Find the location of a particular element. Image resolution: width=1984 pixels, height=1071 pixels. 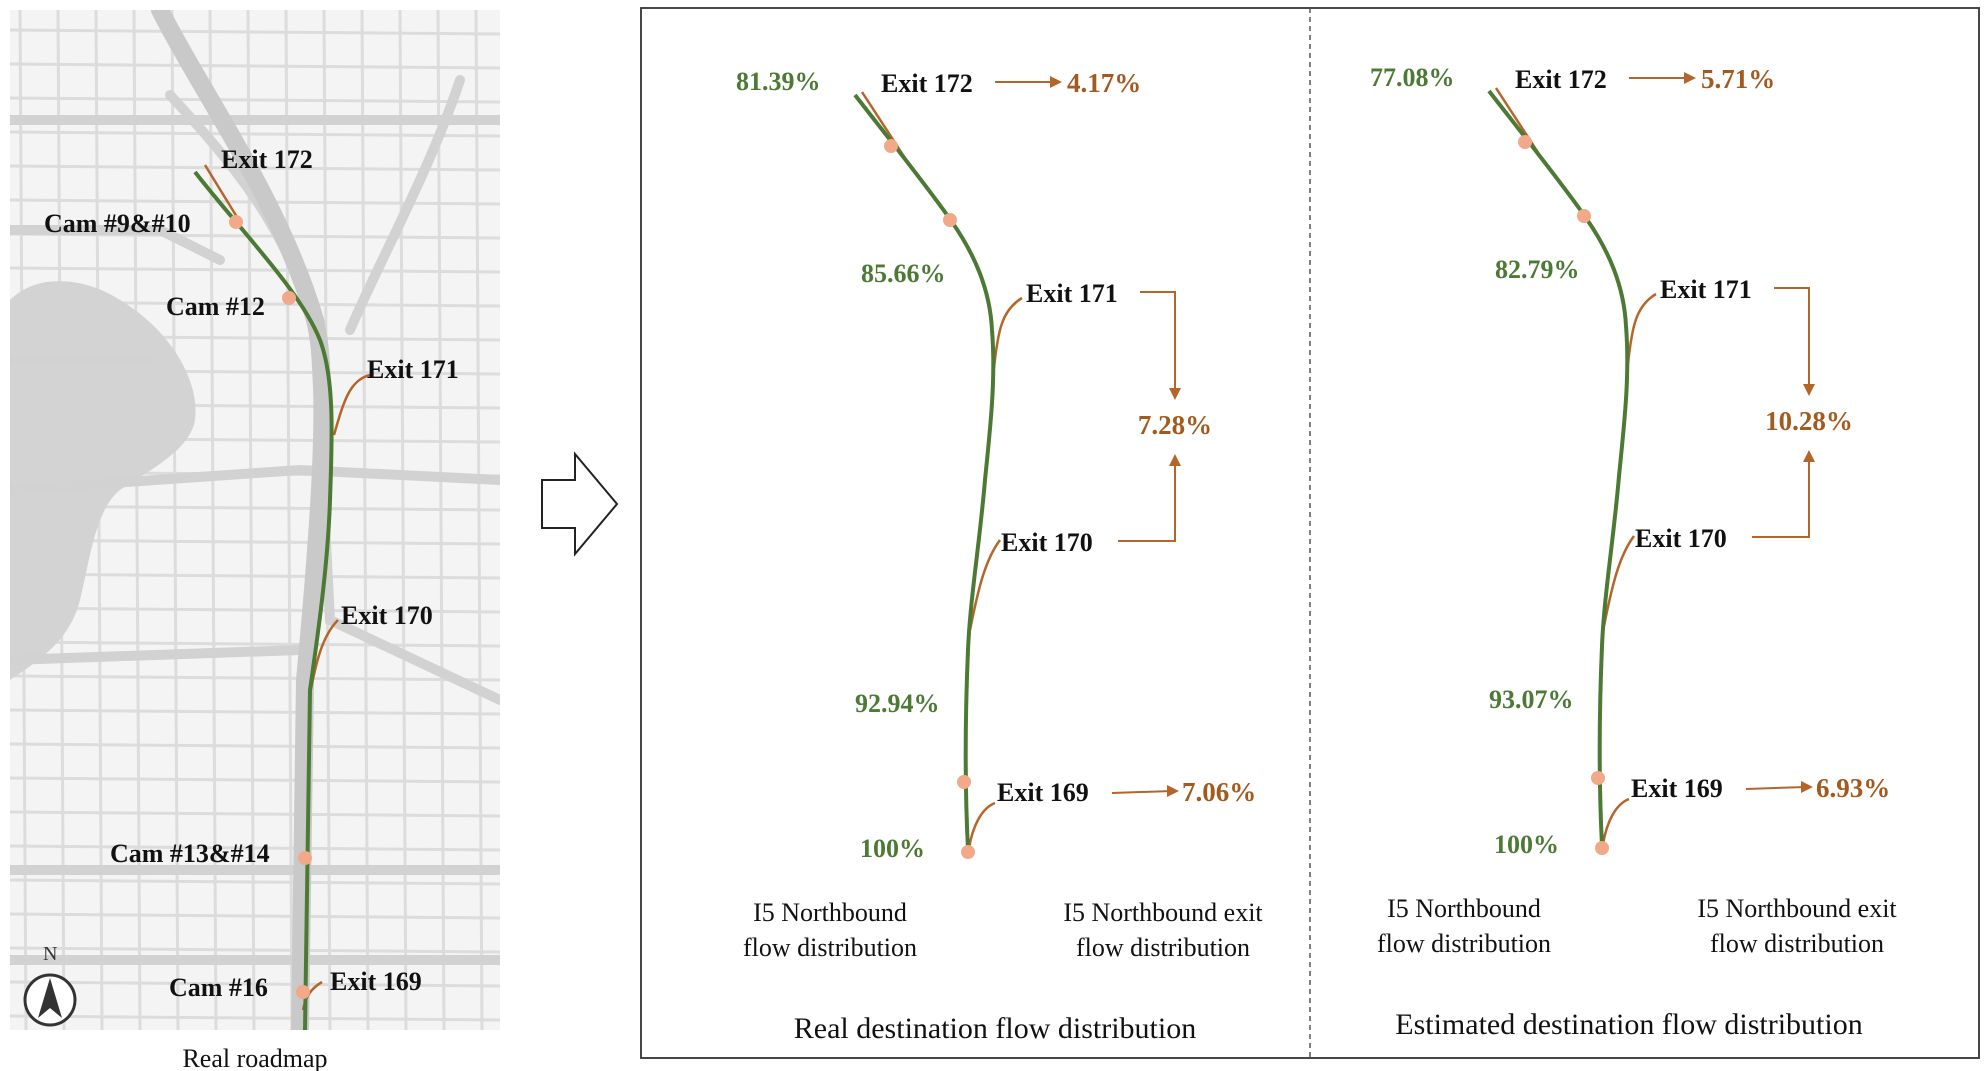

camera-16-marker is located at coordinates (303, 992).